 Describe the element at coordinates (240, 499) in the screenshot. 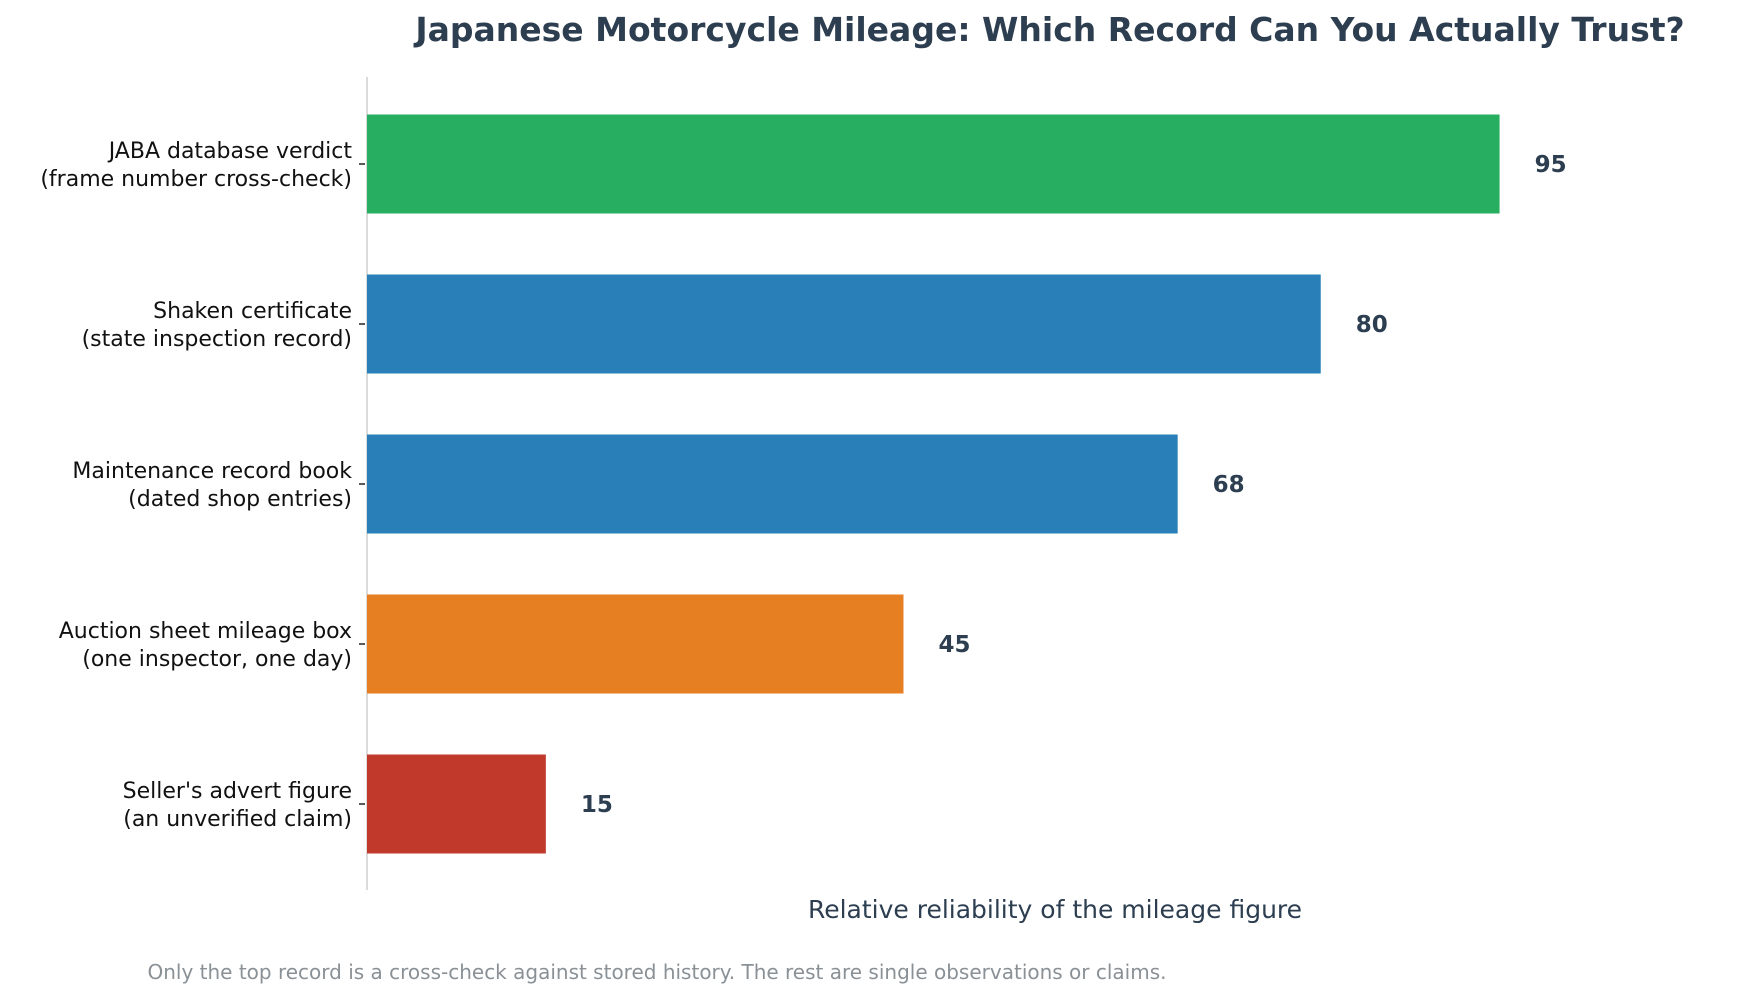

I see `category-label: (dated shop entries)` at that location.